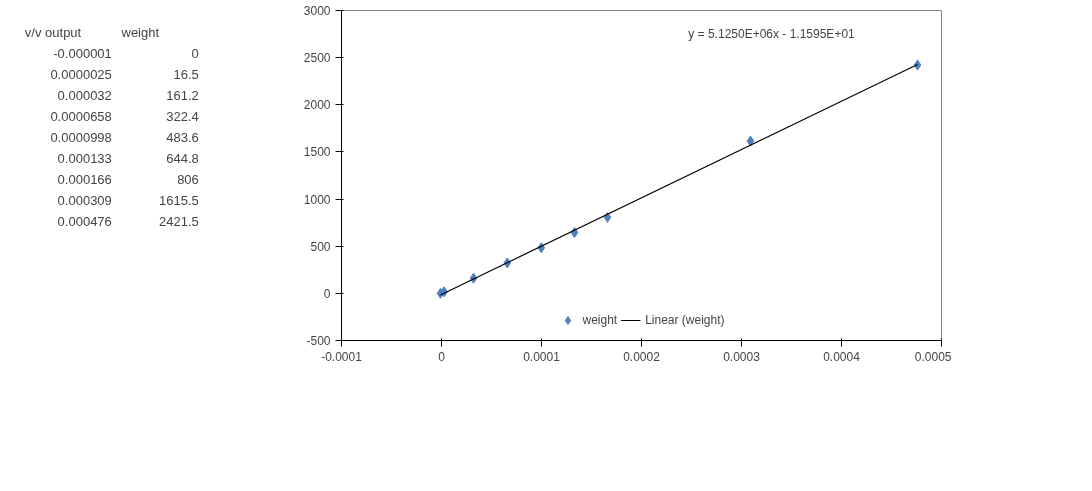 The image size is (1092, 491). I want to click on x-tick-label: 0.0001, so click(542, 356).